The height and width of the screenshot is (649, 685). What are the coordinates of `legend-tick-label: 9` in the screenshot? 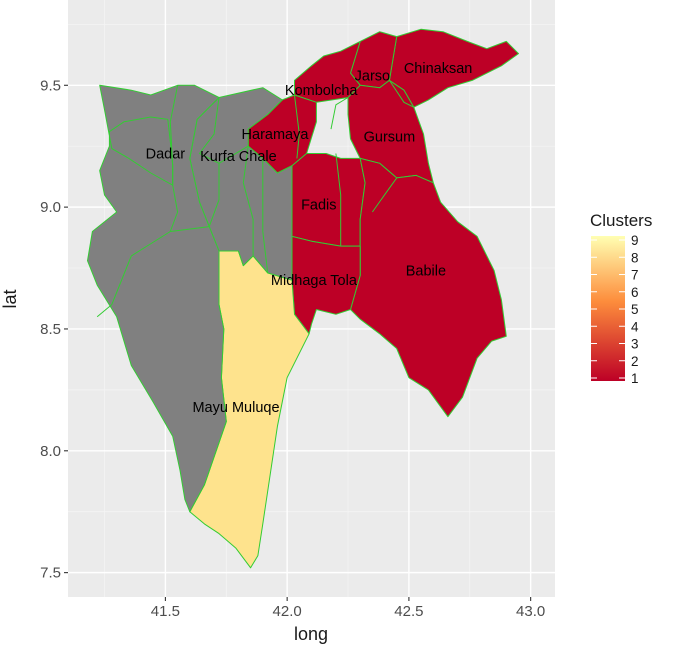 It's located at (635, 240).